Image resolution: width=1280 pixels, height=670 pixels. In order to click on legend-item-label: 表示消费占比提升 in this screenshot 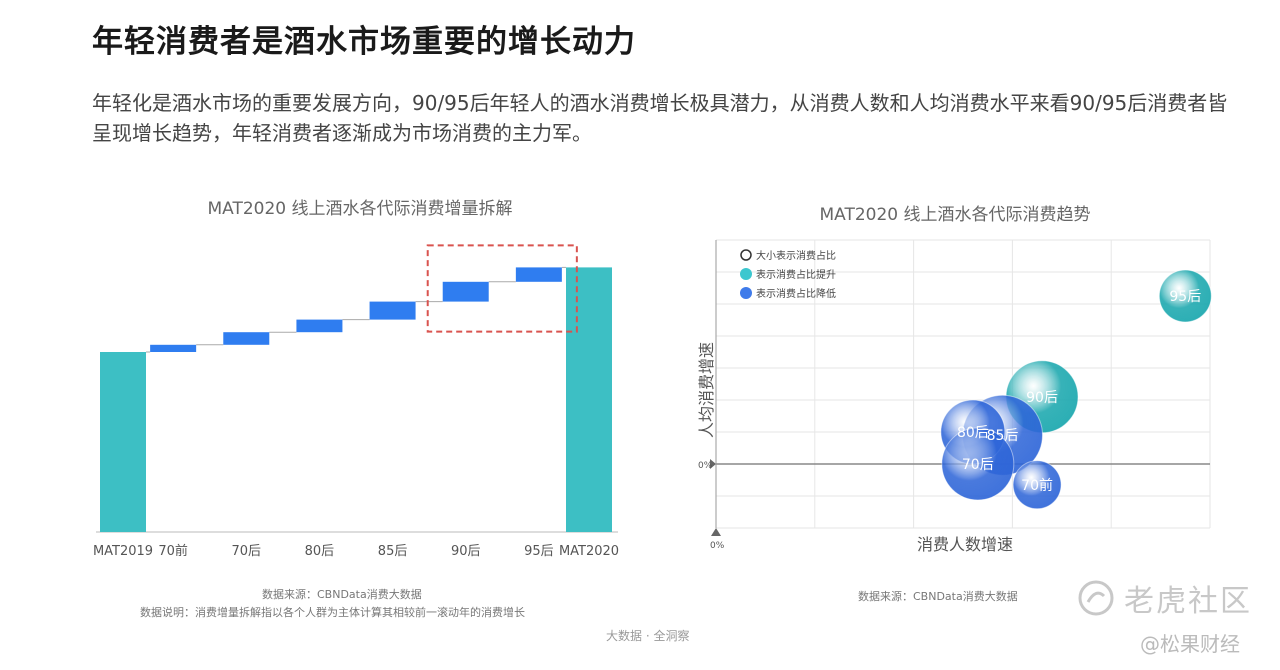, I will do `click(796, 274)`.